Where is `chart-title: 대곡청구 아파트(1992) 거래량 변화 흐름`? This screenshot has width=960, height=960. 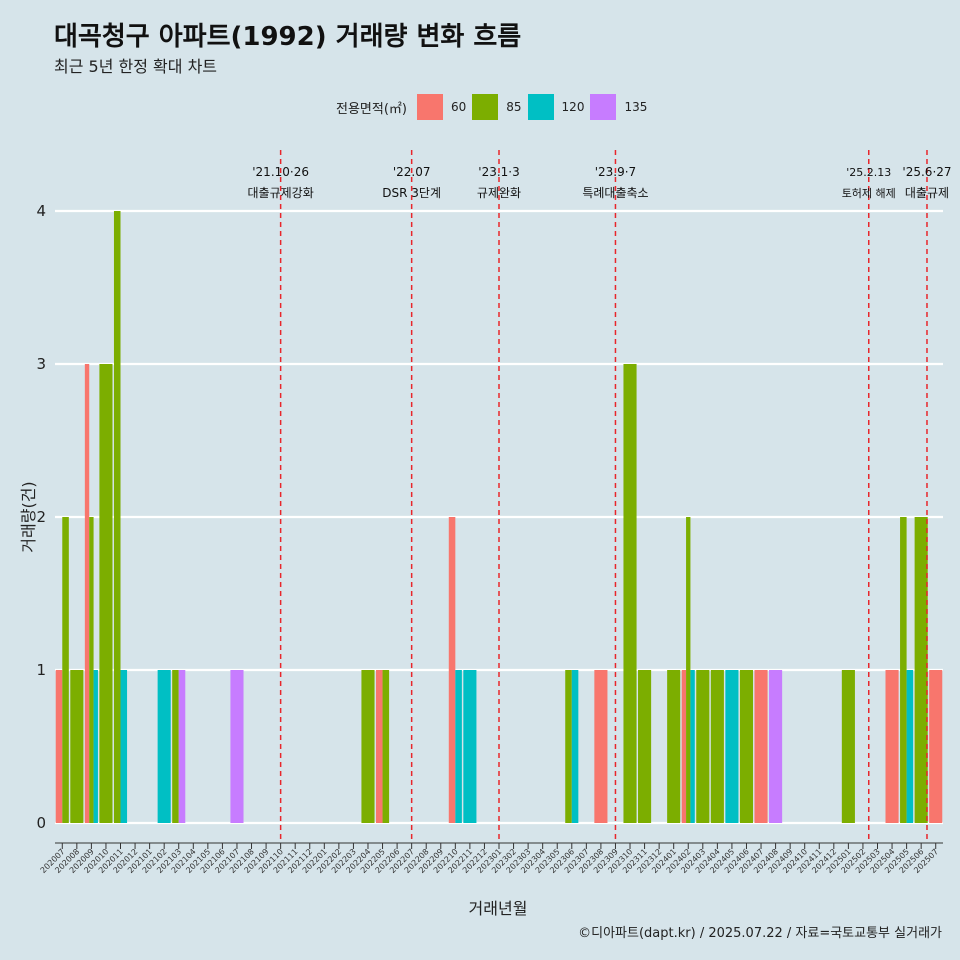 chart-title: 대곡청구 아파트(1992) 거래량 변화 흐름 is located at coordinates (288, 37).